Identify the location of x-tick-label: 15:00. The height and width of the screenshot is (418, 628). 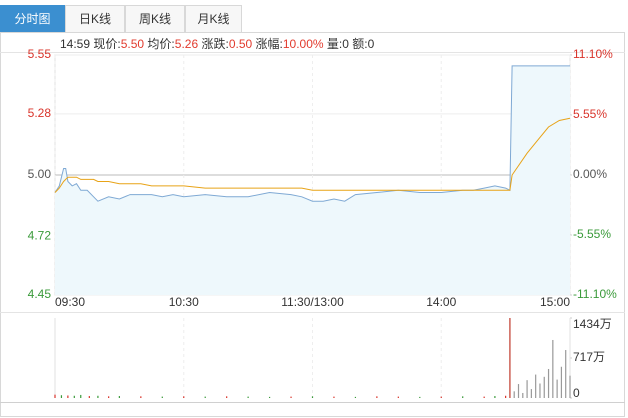
(555, 302).